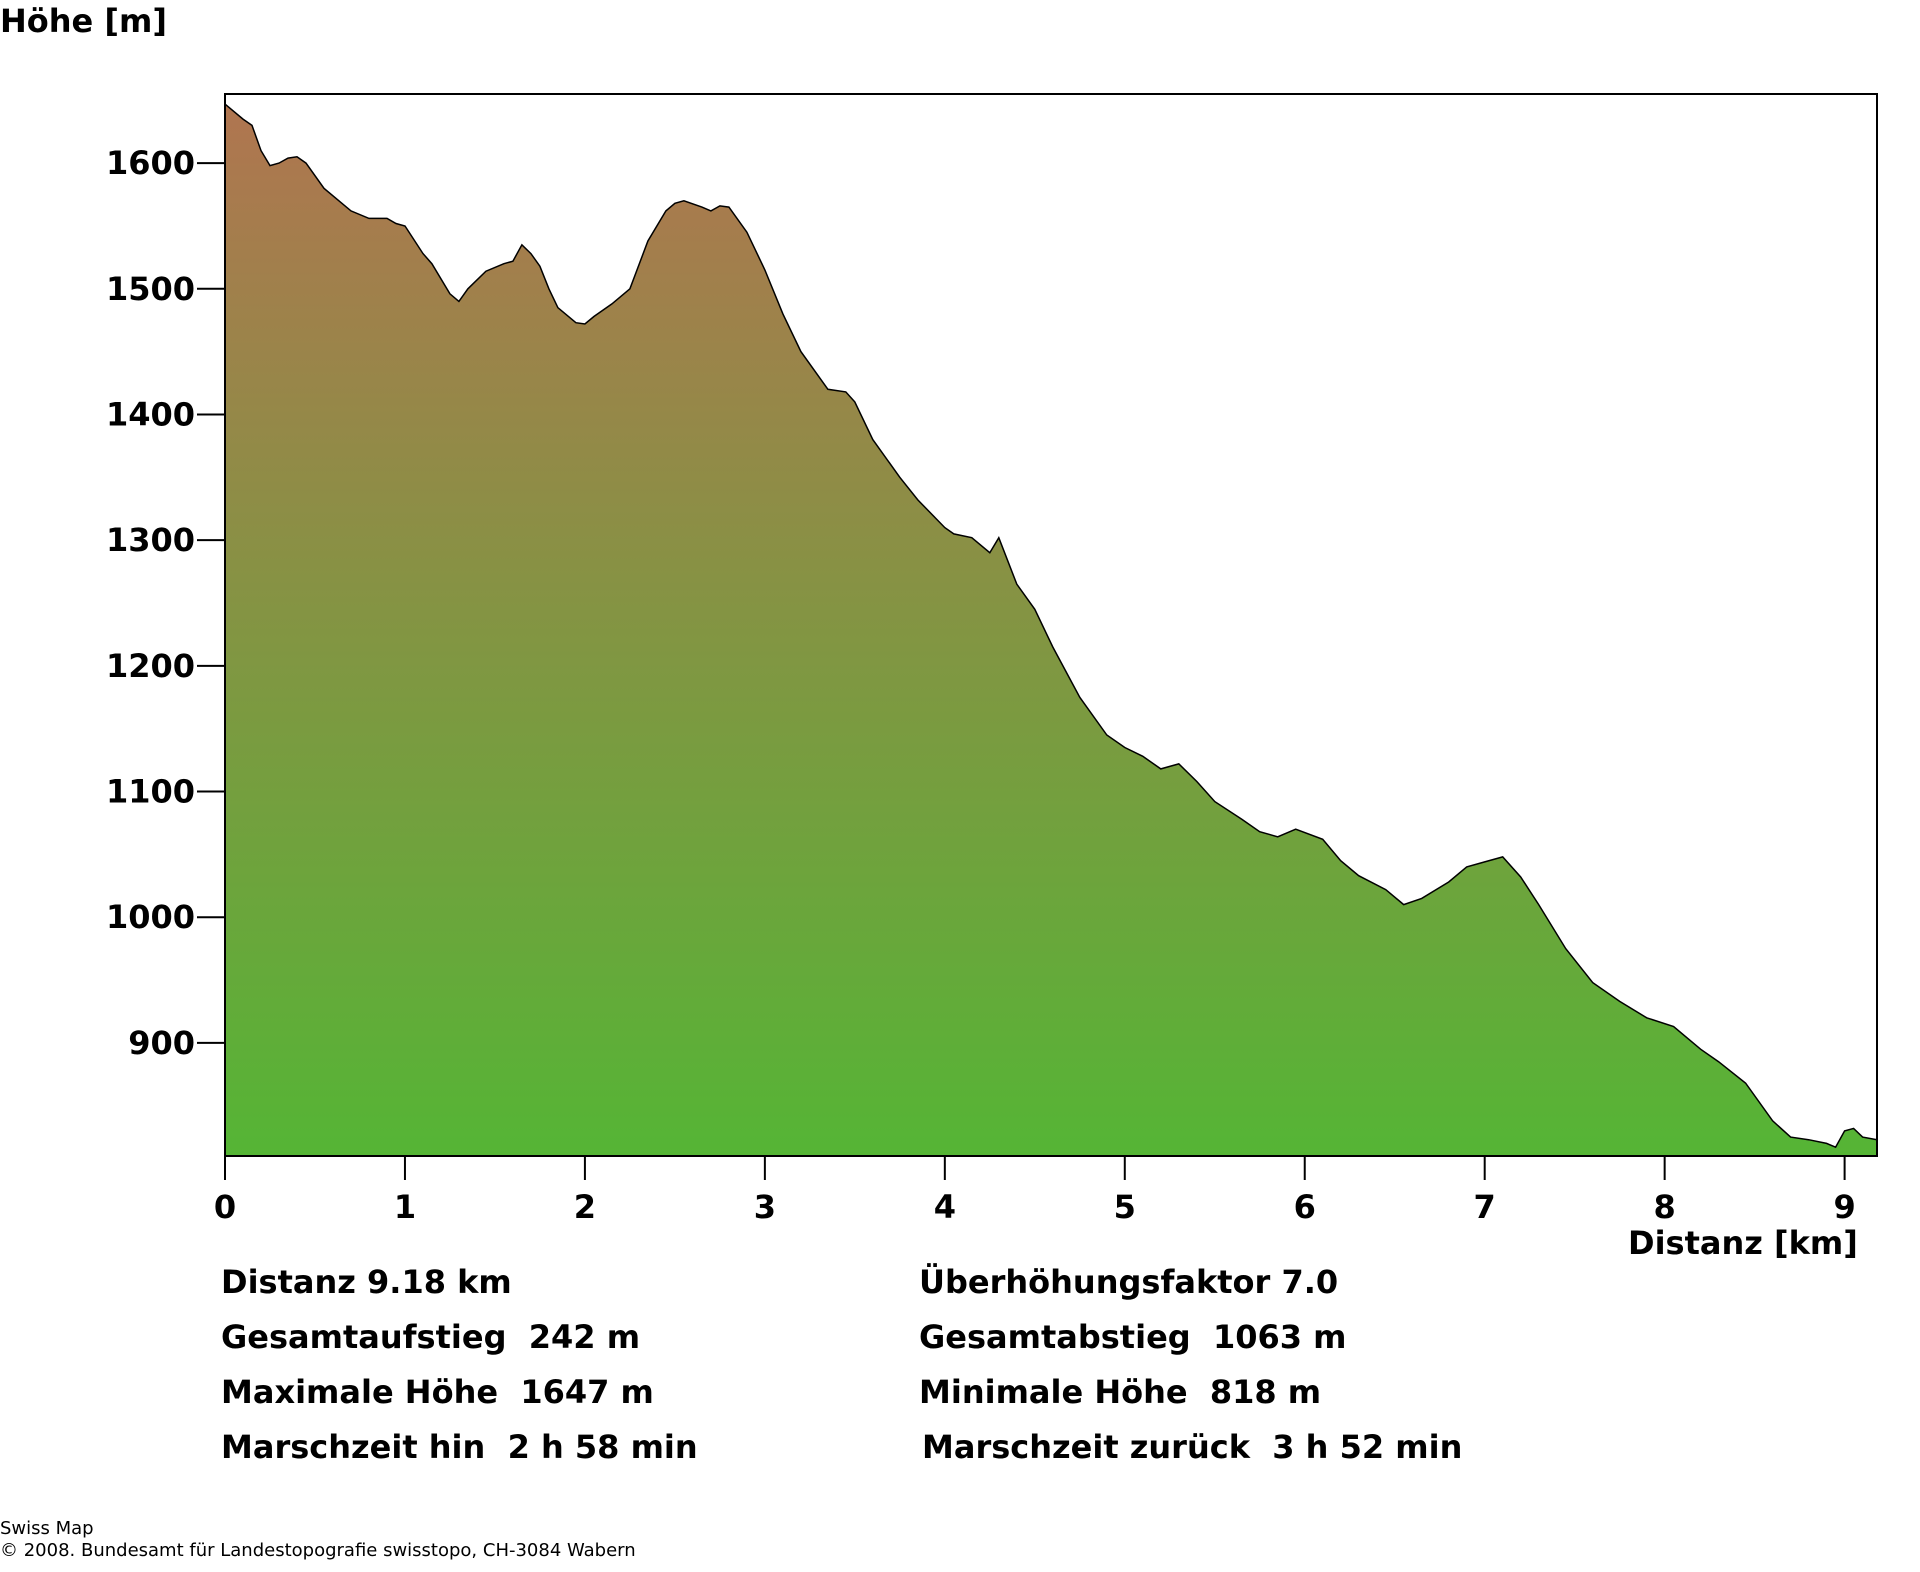 The width and height of the screenshot is (1920, 1572). What do you see at coordinates (225, 1207) in the screenshot?
I see `x-tick-label: 0` at bounding box center [225, 1207].